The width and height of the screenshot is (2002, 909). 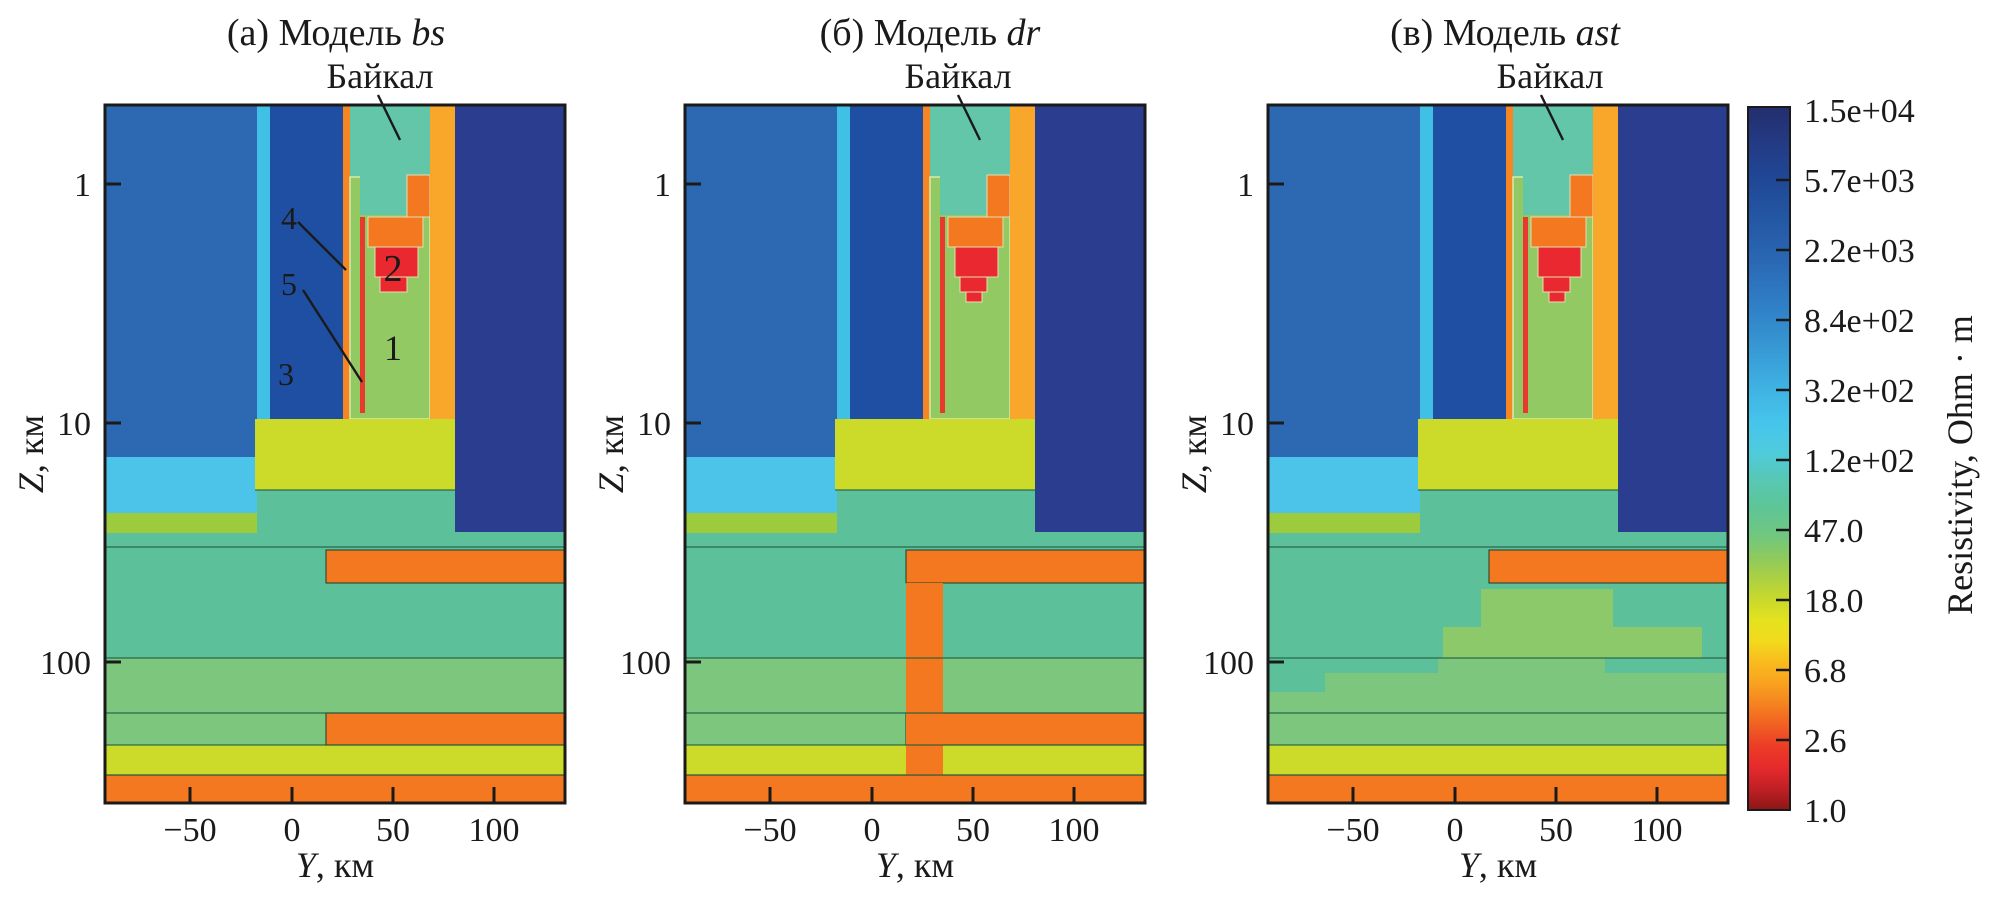 What do you see at coordinates (335, 865) in the screenshot?
I see `panel-a-x-axis-title: Y, км` at bounding box center [335, 865].